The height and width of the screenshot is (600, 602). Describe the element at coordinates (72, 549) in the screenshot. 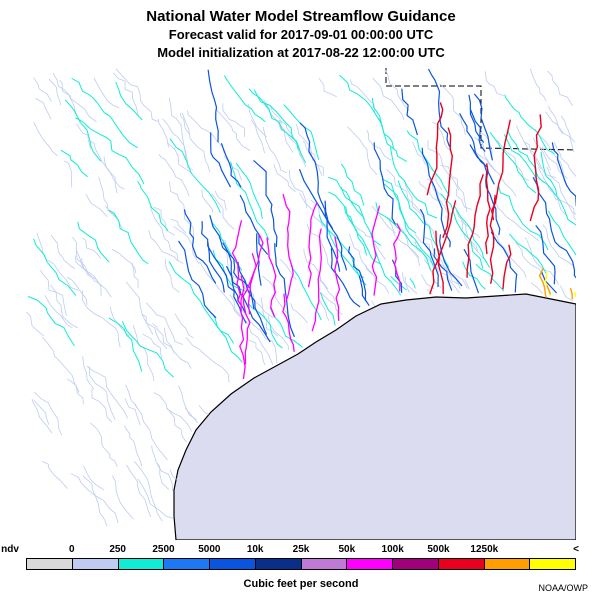

I see `legend-label: 0` at that location.